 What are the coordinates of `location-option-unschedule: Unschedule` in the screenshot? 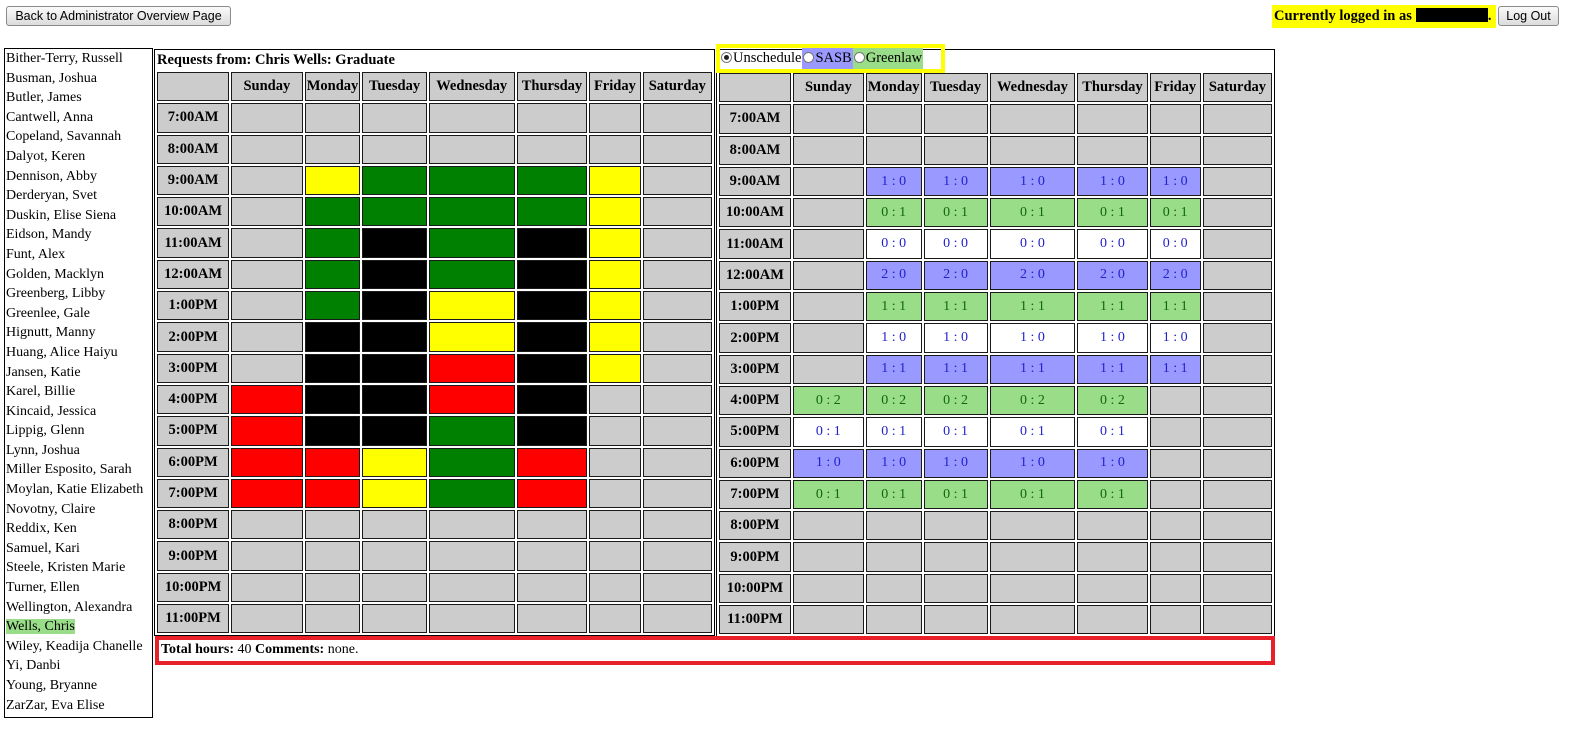 It's located at (761, 58).